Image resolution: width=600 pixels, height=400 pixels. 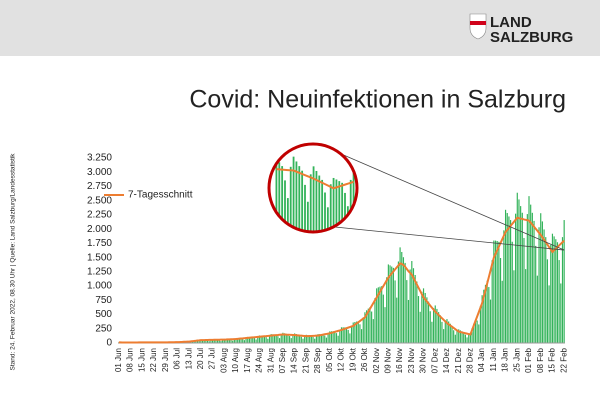 I want to click on y-tick-label: 250, so click(x=103, y=328).